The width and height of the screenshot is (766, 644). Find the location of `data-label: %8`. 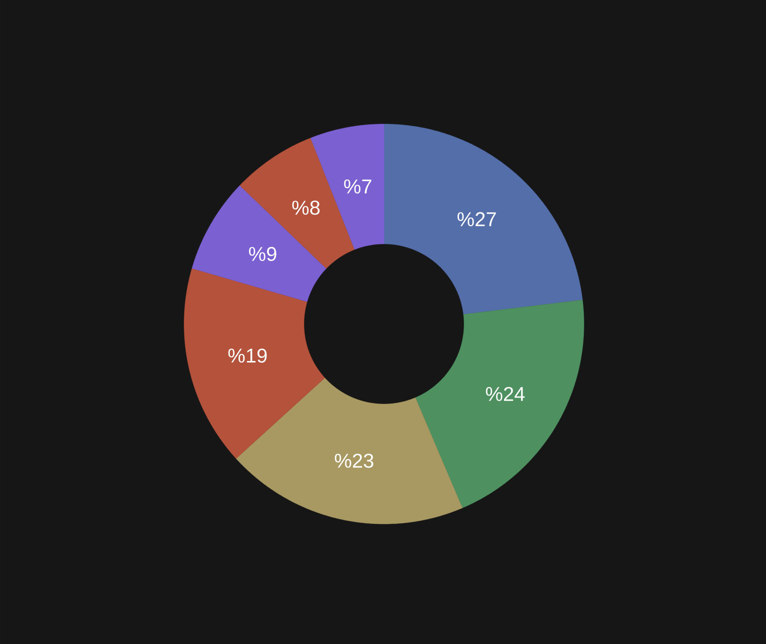

data-label: %8 is located at coordinates (306, 207).